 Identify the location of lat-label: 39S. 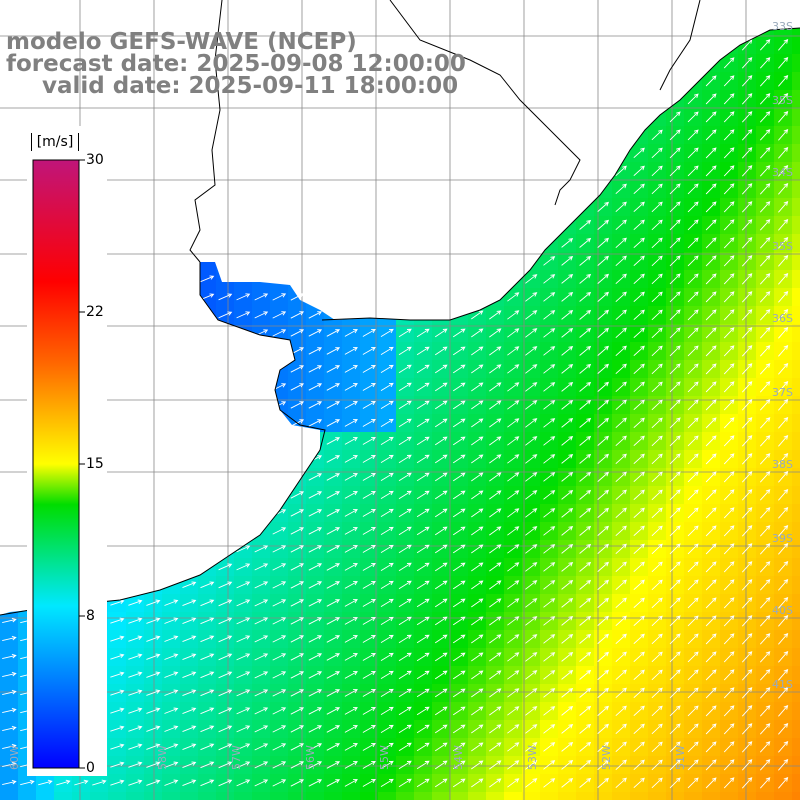
(782, 538).